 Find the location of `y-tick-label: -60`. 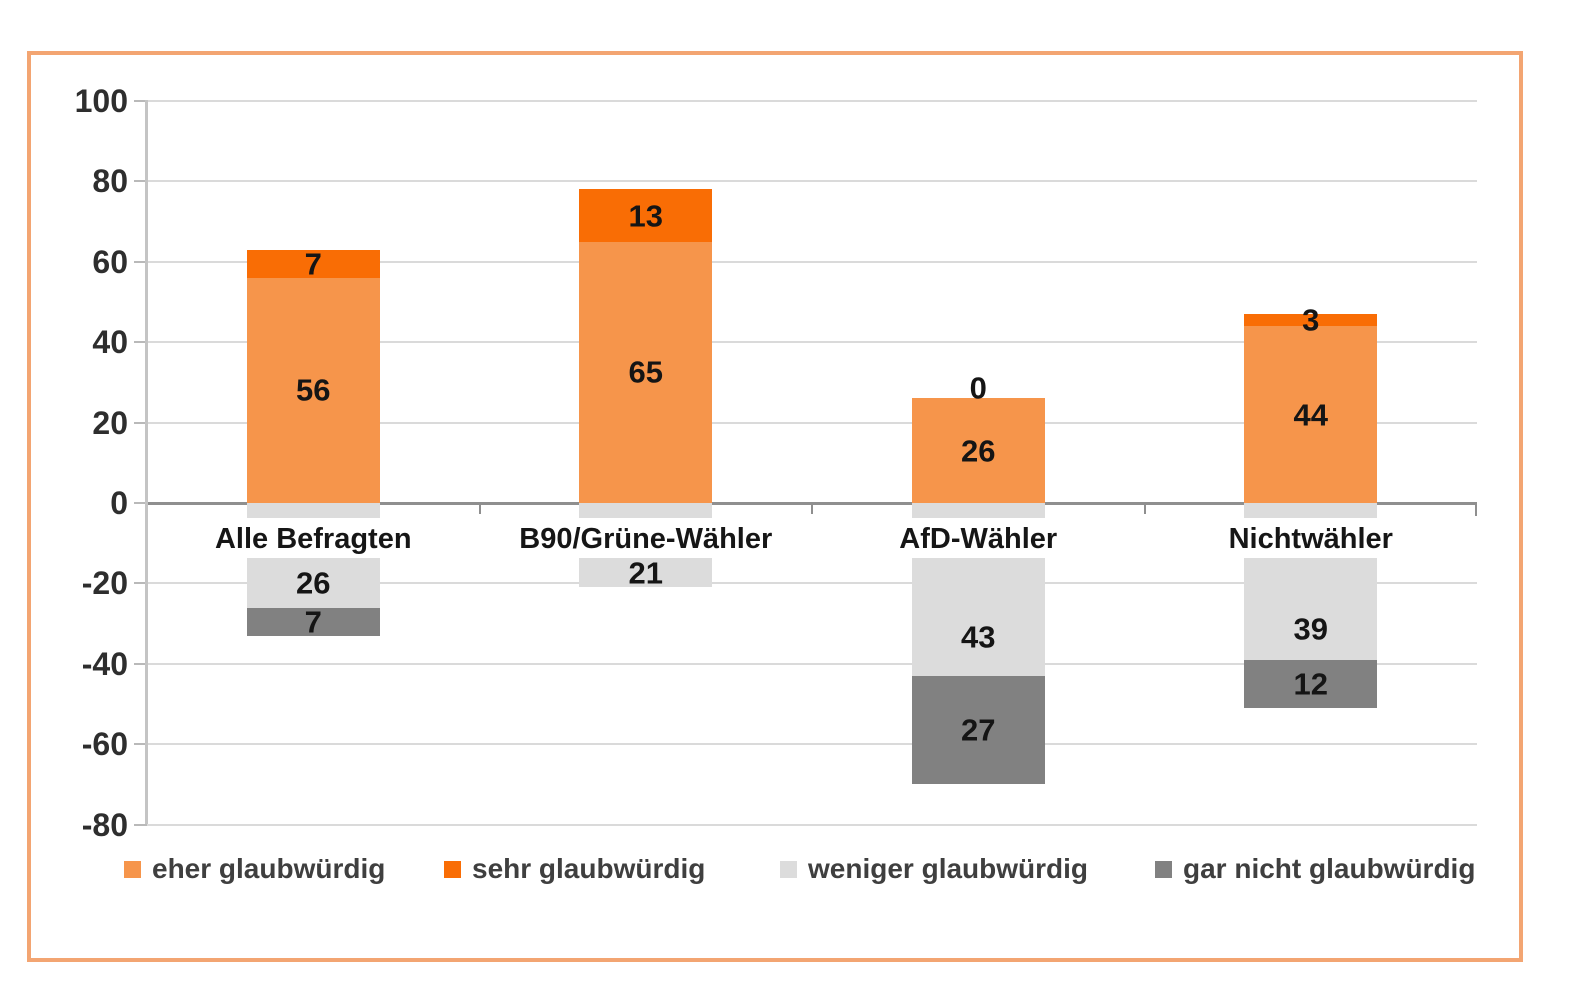

y-tick-label: -60 is located at coordinates (104, 744).